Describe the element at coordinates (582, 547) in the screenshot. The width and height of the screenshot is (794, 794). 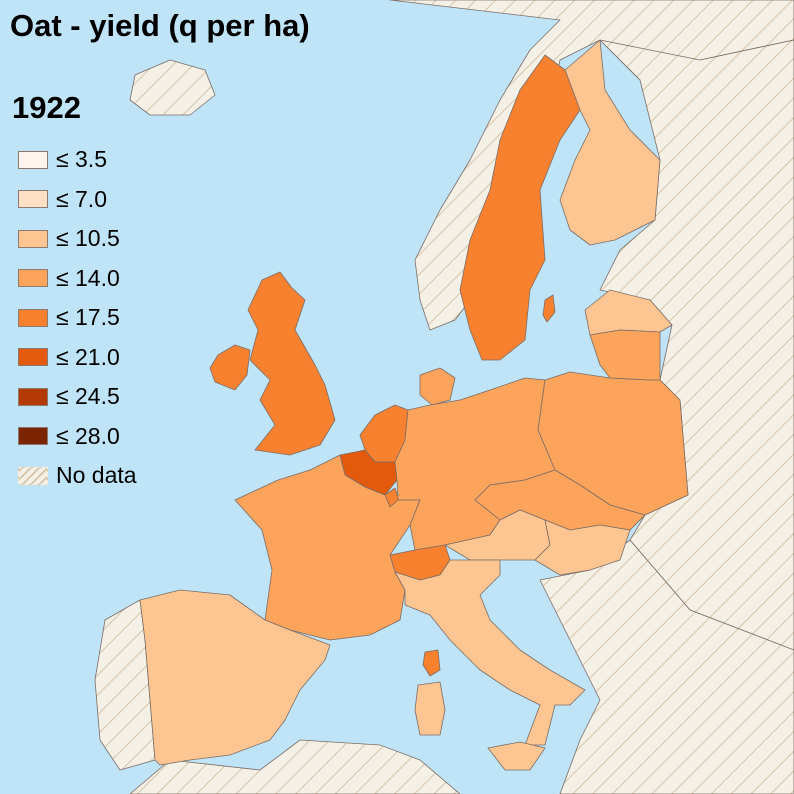
I see `region-hungary` at that location.